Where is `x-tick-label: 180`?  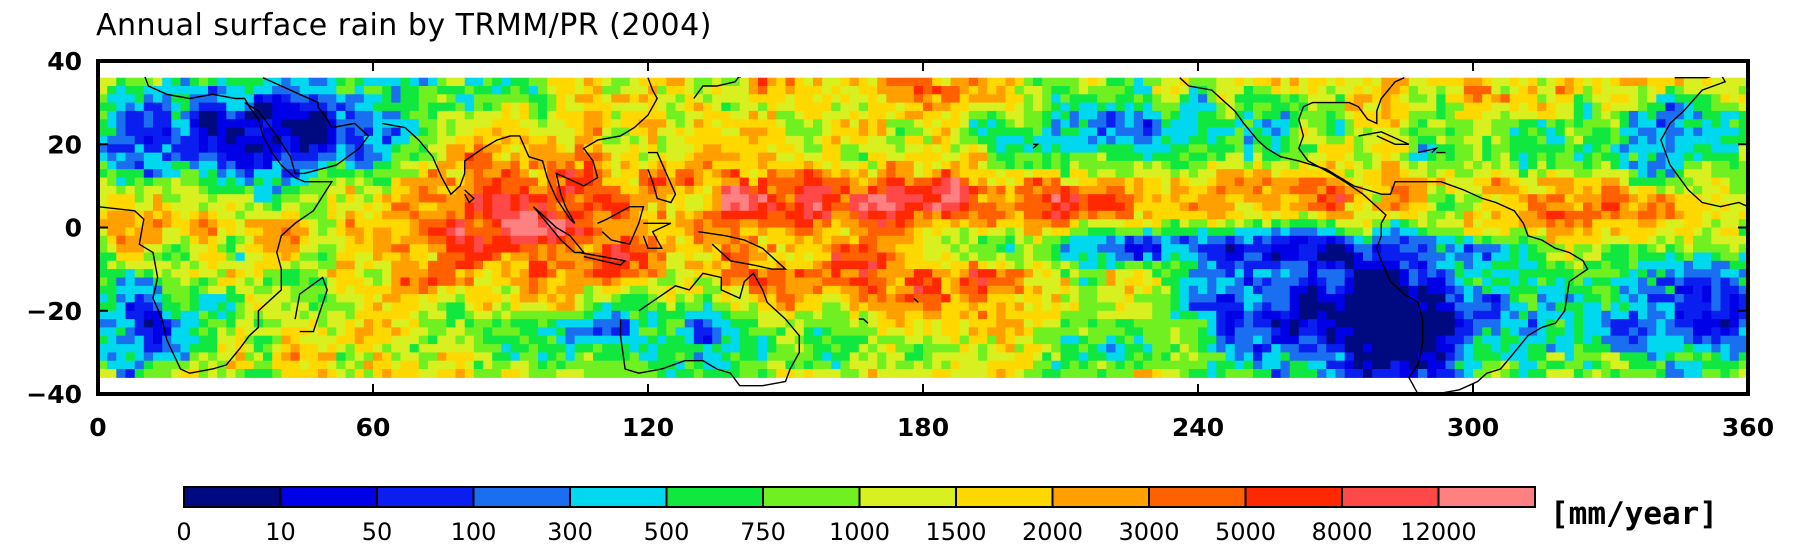 x-tick-label: 180 is located at coordinates (923, 427).